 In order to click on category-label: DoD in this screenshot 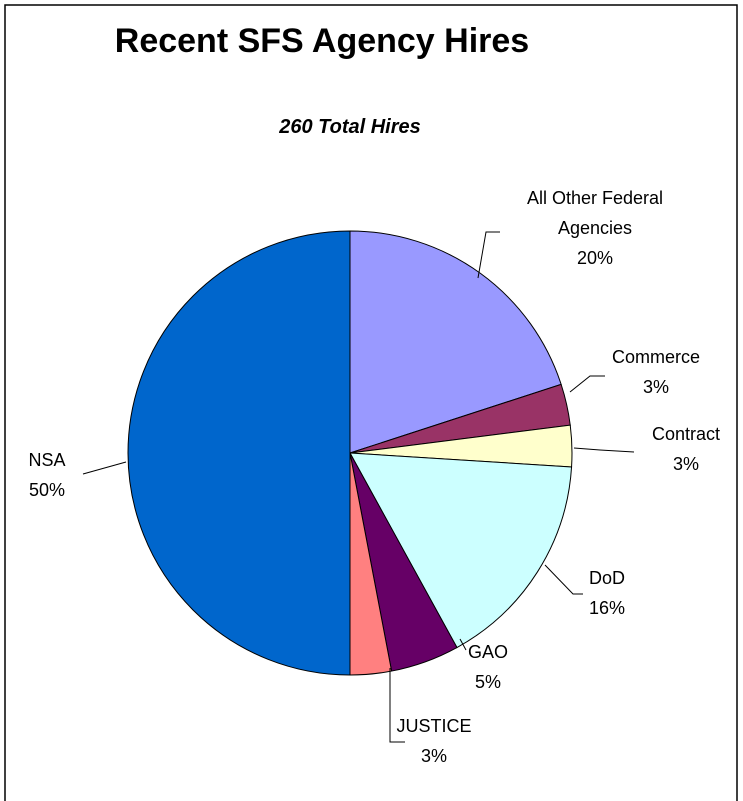, I will do `click(606, 578)`.